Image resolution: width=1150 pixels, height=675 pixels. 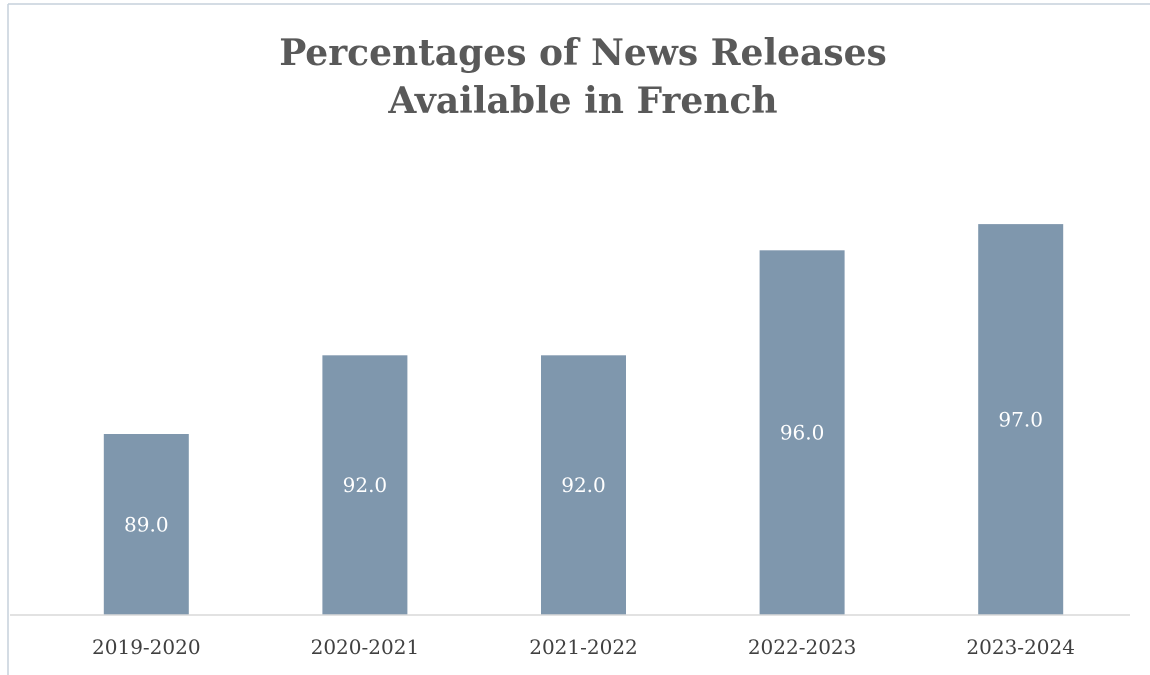 I want to click on bar-2019-2020, so click(x=146, y=524).